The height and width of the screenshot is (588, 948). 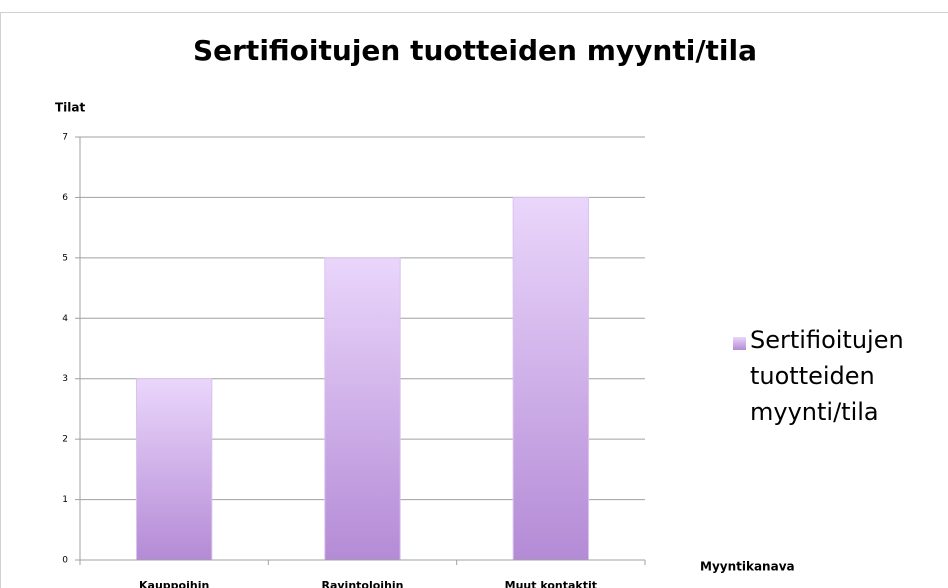 I want to click on x-tick-label: Muut kontaktit, so click(x=551, y=583).